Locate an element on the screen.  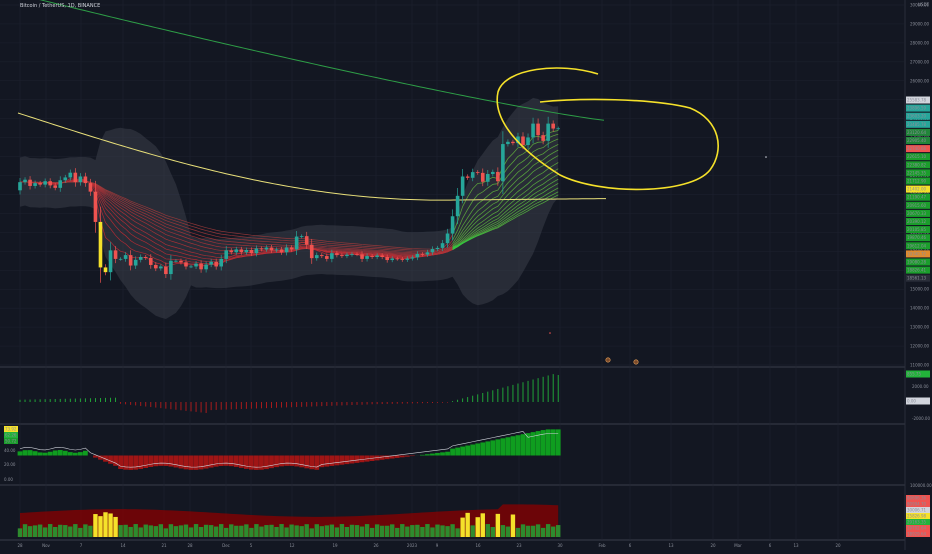
price-tag-text: 20670.33 is located at coordinates (917, 213).